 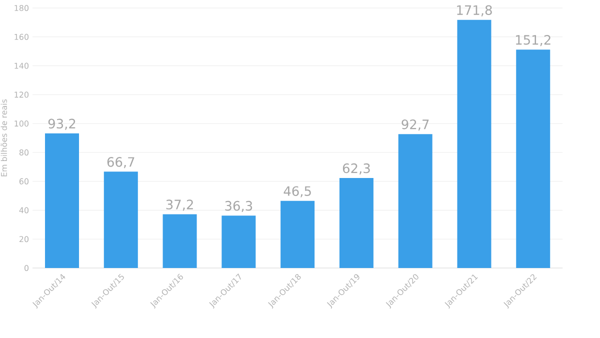 I want to click on data-label: 93,2, so click(x=62, y=124).